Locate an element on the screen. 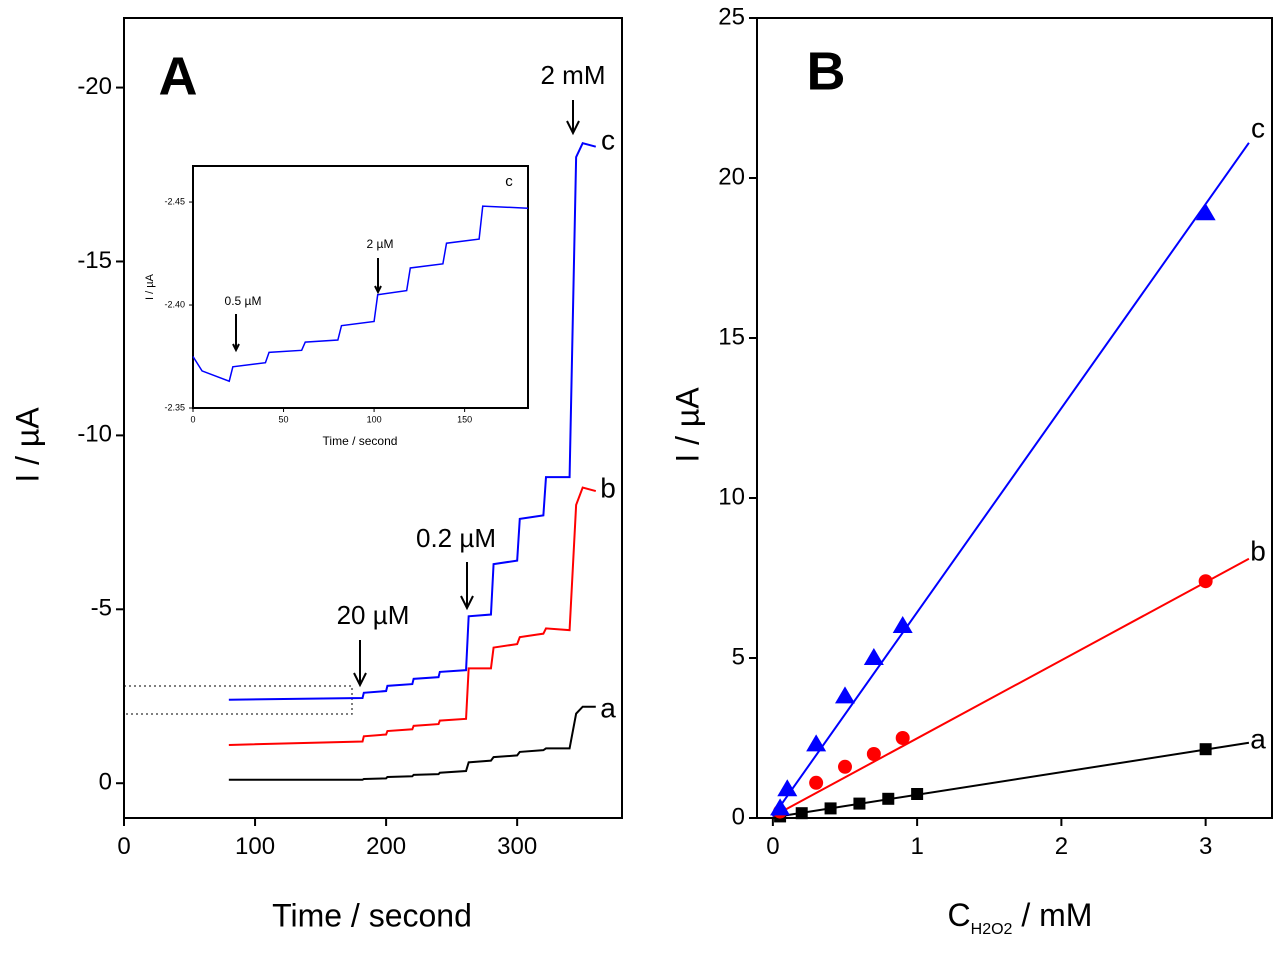 The height and width of the screenshot is (958, 1280). y-tick-label: -15 is located at coordinates (94, 260).